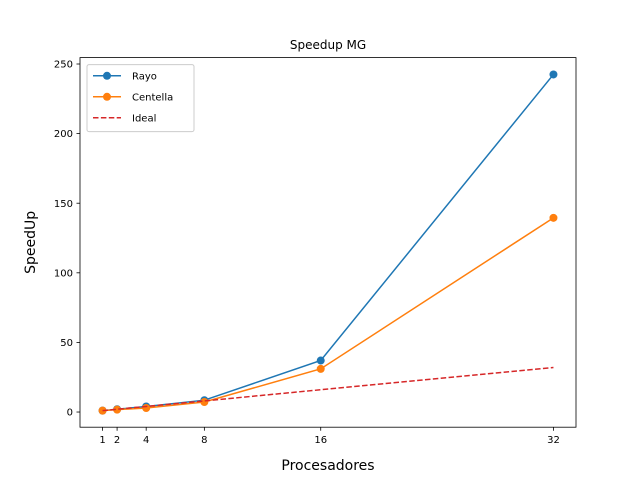  Describe the element at coordinates (152, 97) in the screenshot. I see `legend-label-centella: Centella` at that location.